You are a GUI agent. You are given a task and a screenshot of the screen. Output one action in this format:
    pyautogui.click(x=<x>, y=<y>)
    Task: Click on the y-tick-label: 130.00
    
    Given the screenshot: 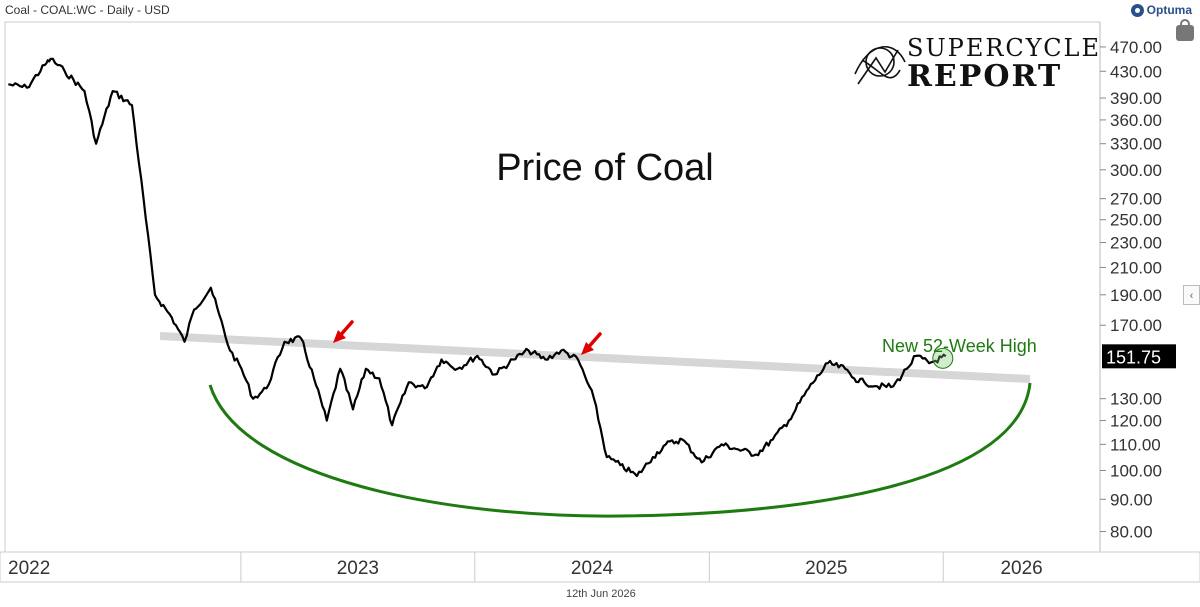 What is the action you would take?
    pyautogui.click(x=1136, y=399)
    